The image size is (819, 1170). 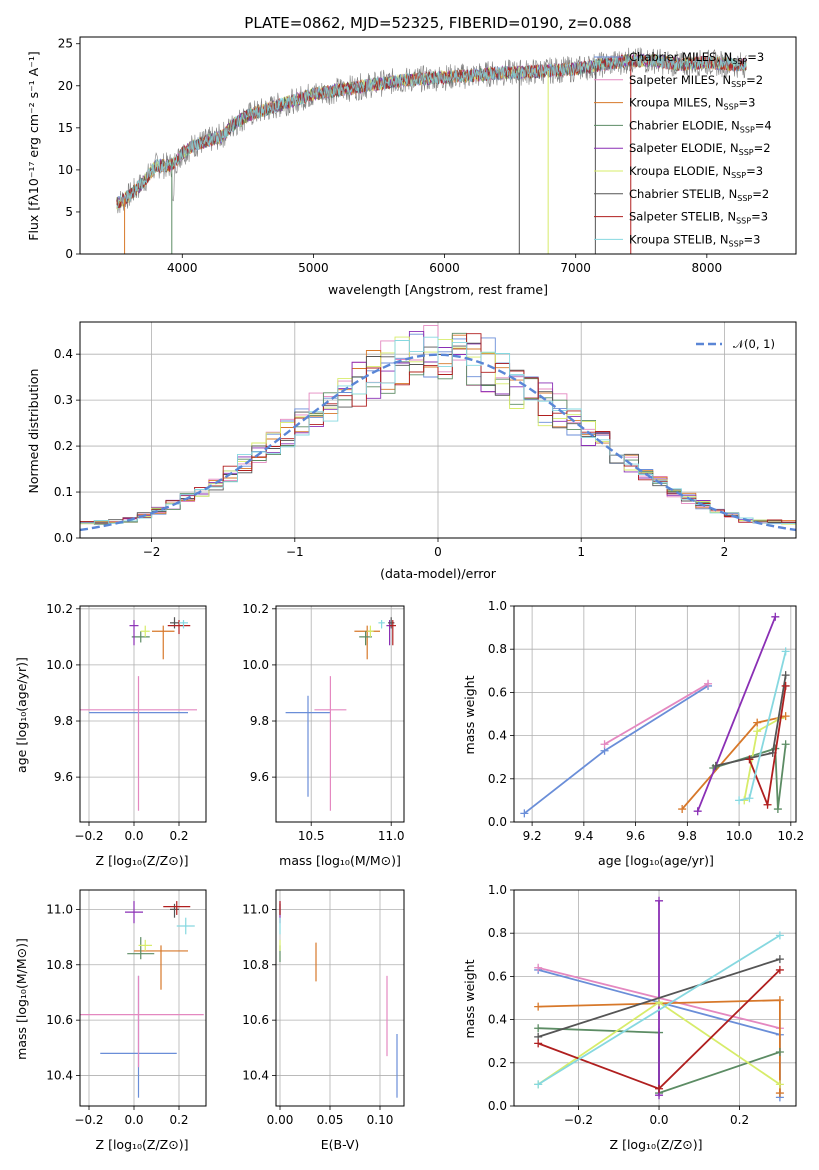 What do you see at coordinates (295, 552) in the screenshot?
I see `residuals-xtick-label: −1` at bounding box center [295, 552].